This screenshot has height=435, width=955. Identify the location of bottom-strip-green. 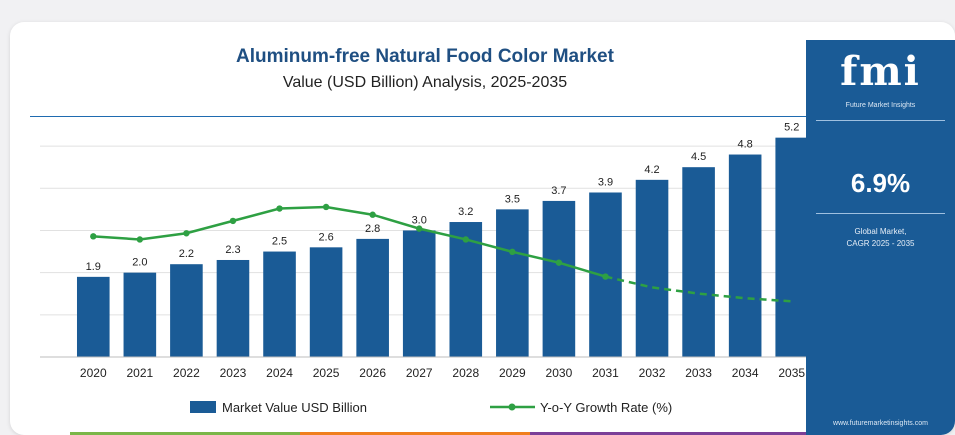
(185, 433).